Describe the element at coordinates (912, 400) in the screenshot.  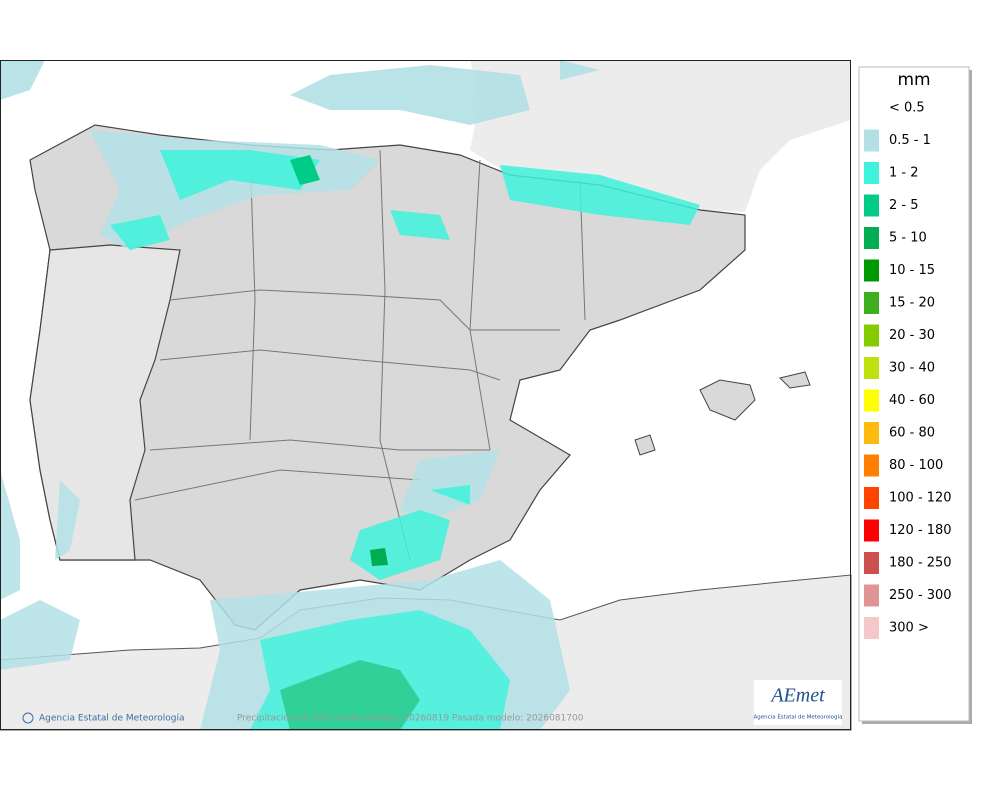
I see `legend-label: 40 - 60` at that location.